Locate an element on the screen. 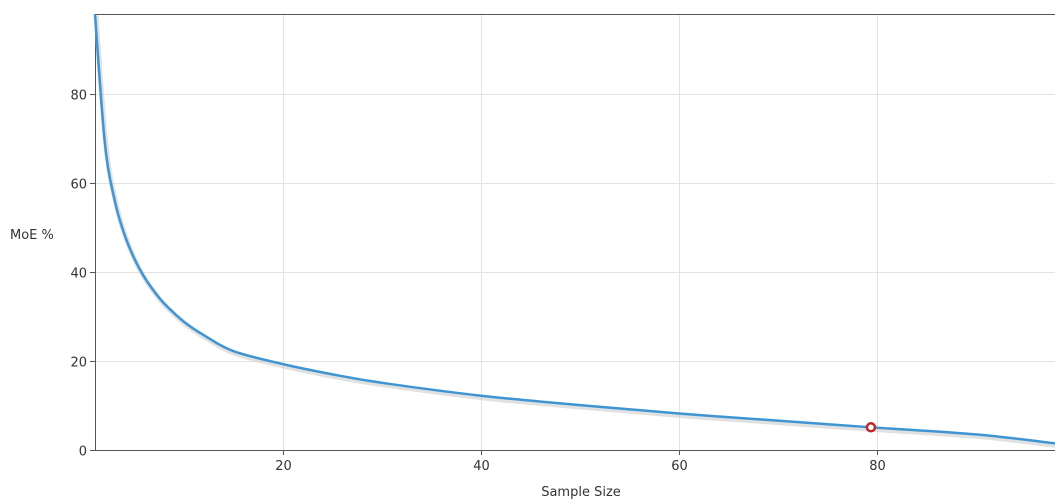 The height and width of the screenshot is (499, 1055). x-tick-label-40: 40 is located at coordinates (481, 466).